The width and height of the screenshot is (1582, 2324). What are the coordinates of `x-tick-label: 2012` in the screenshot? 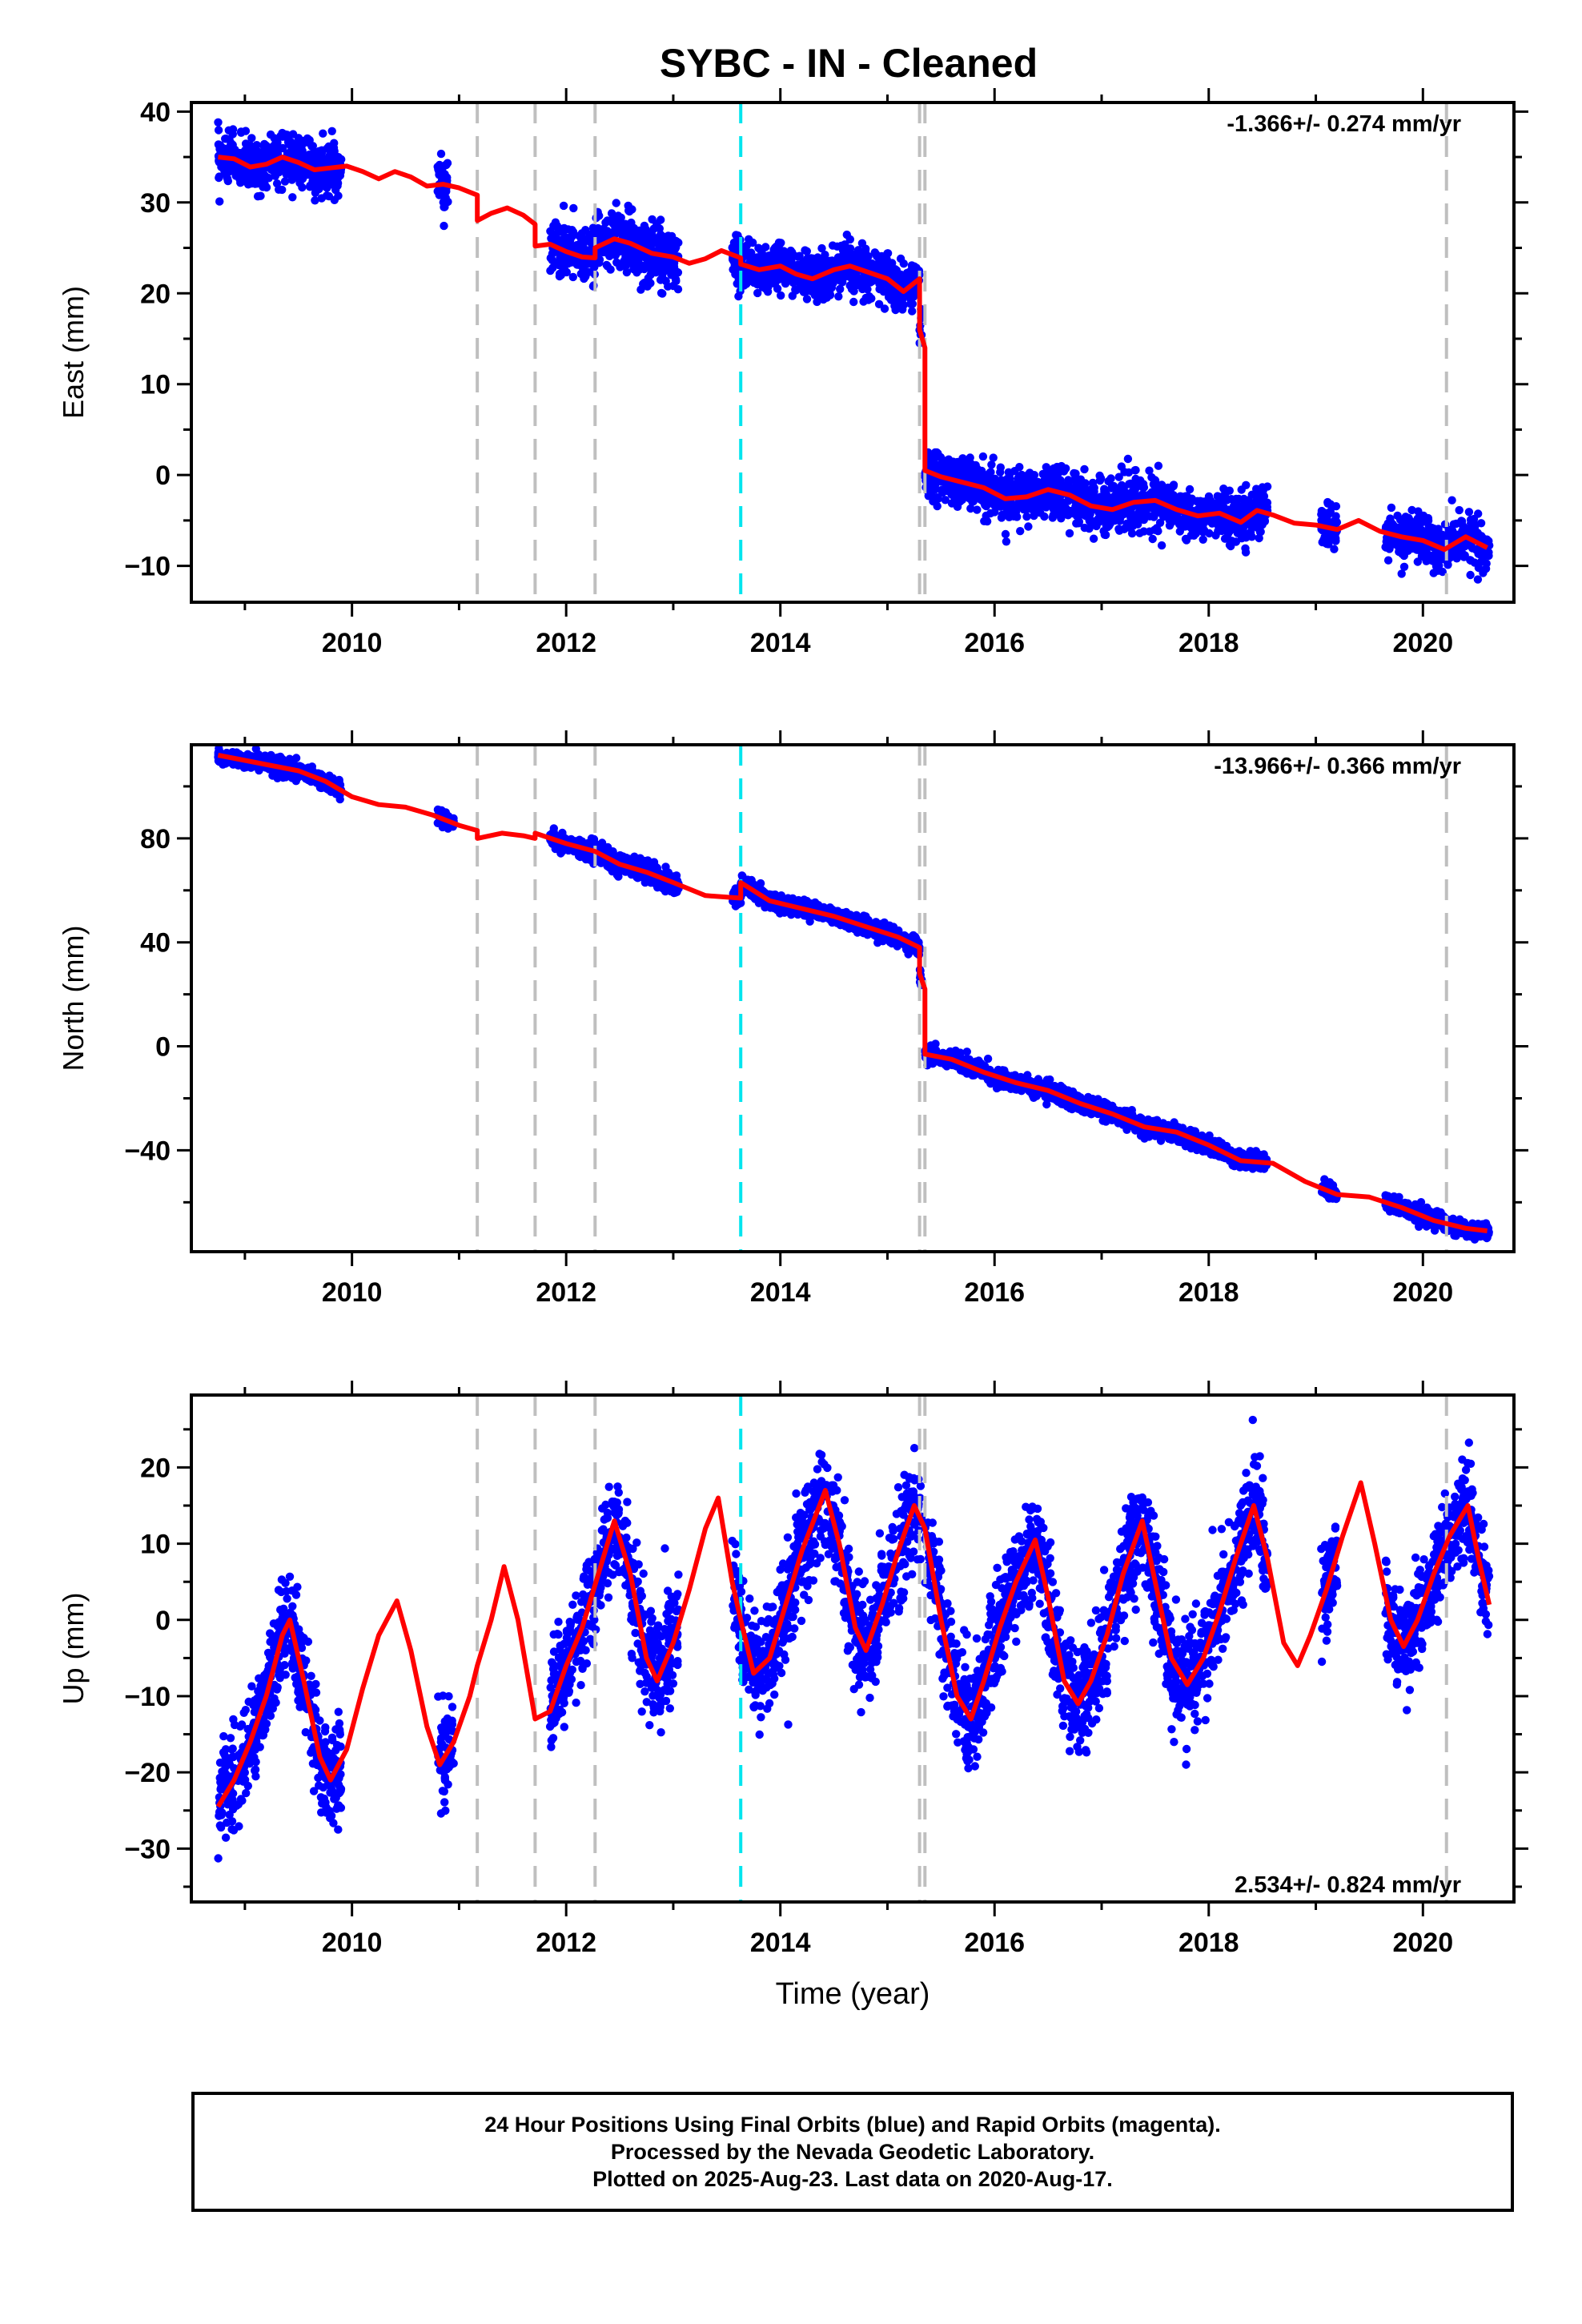 It's located at (566, 643).